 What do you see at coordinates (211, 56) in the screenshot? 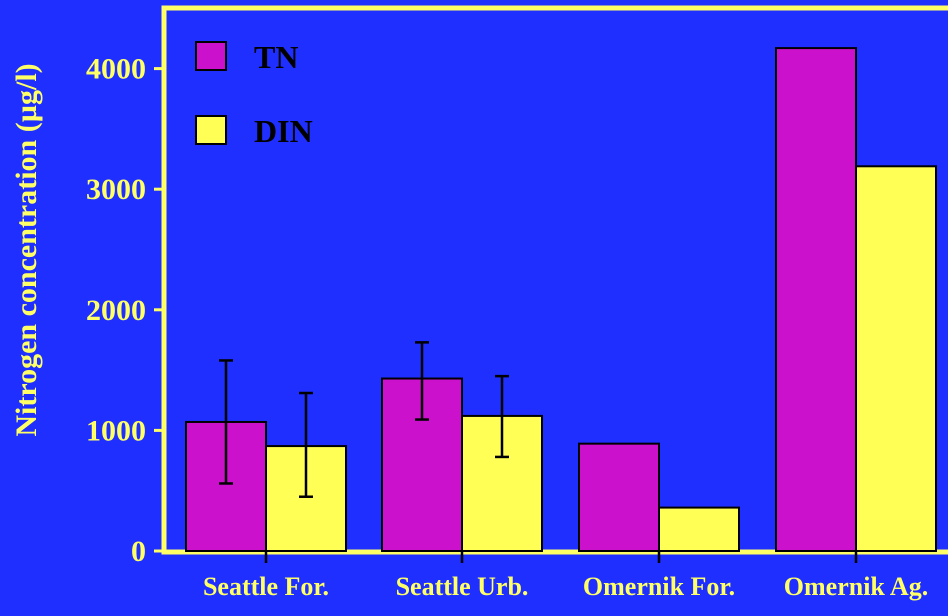
I see `legend-swatch-tn` at bounding box center [211, 56].